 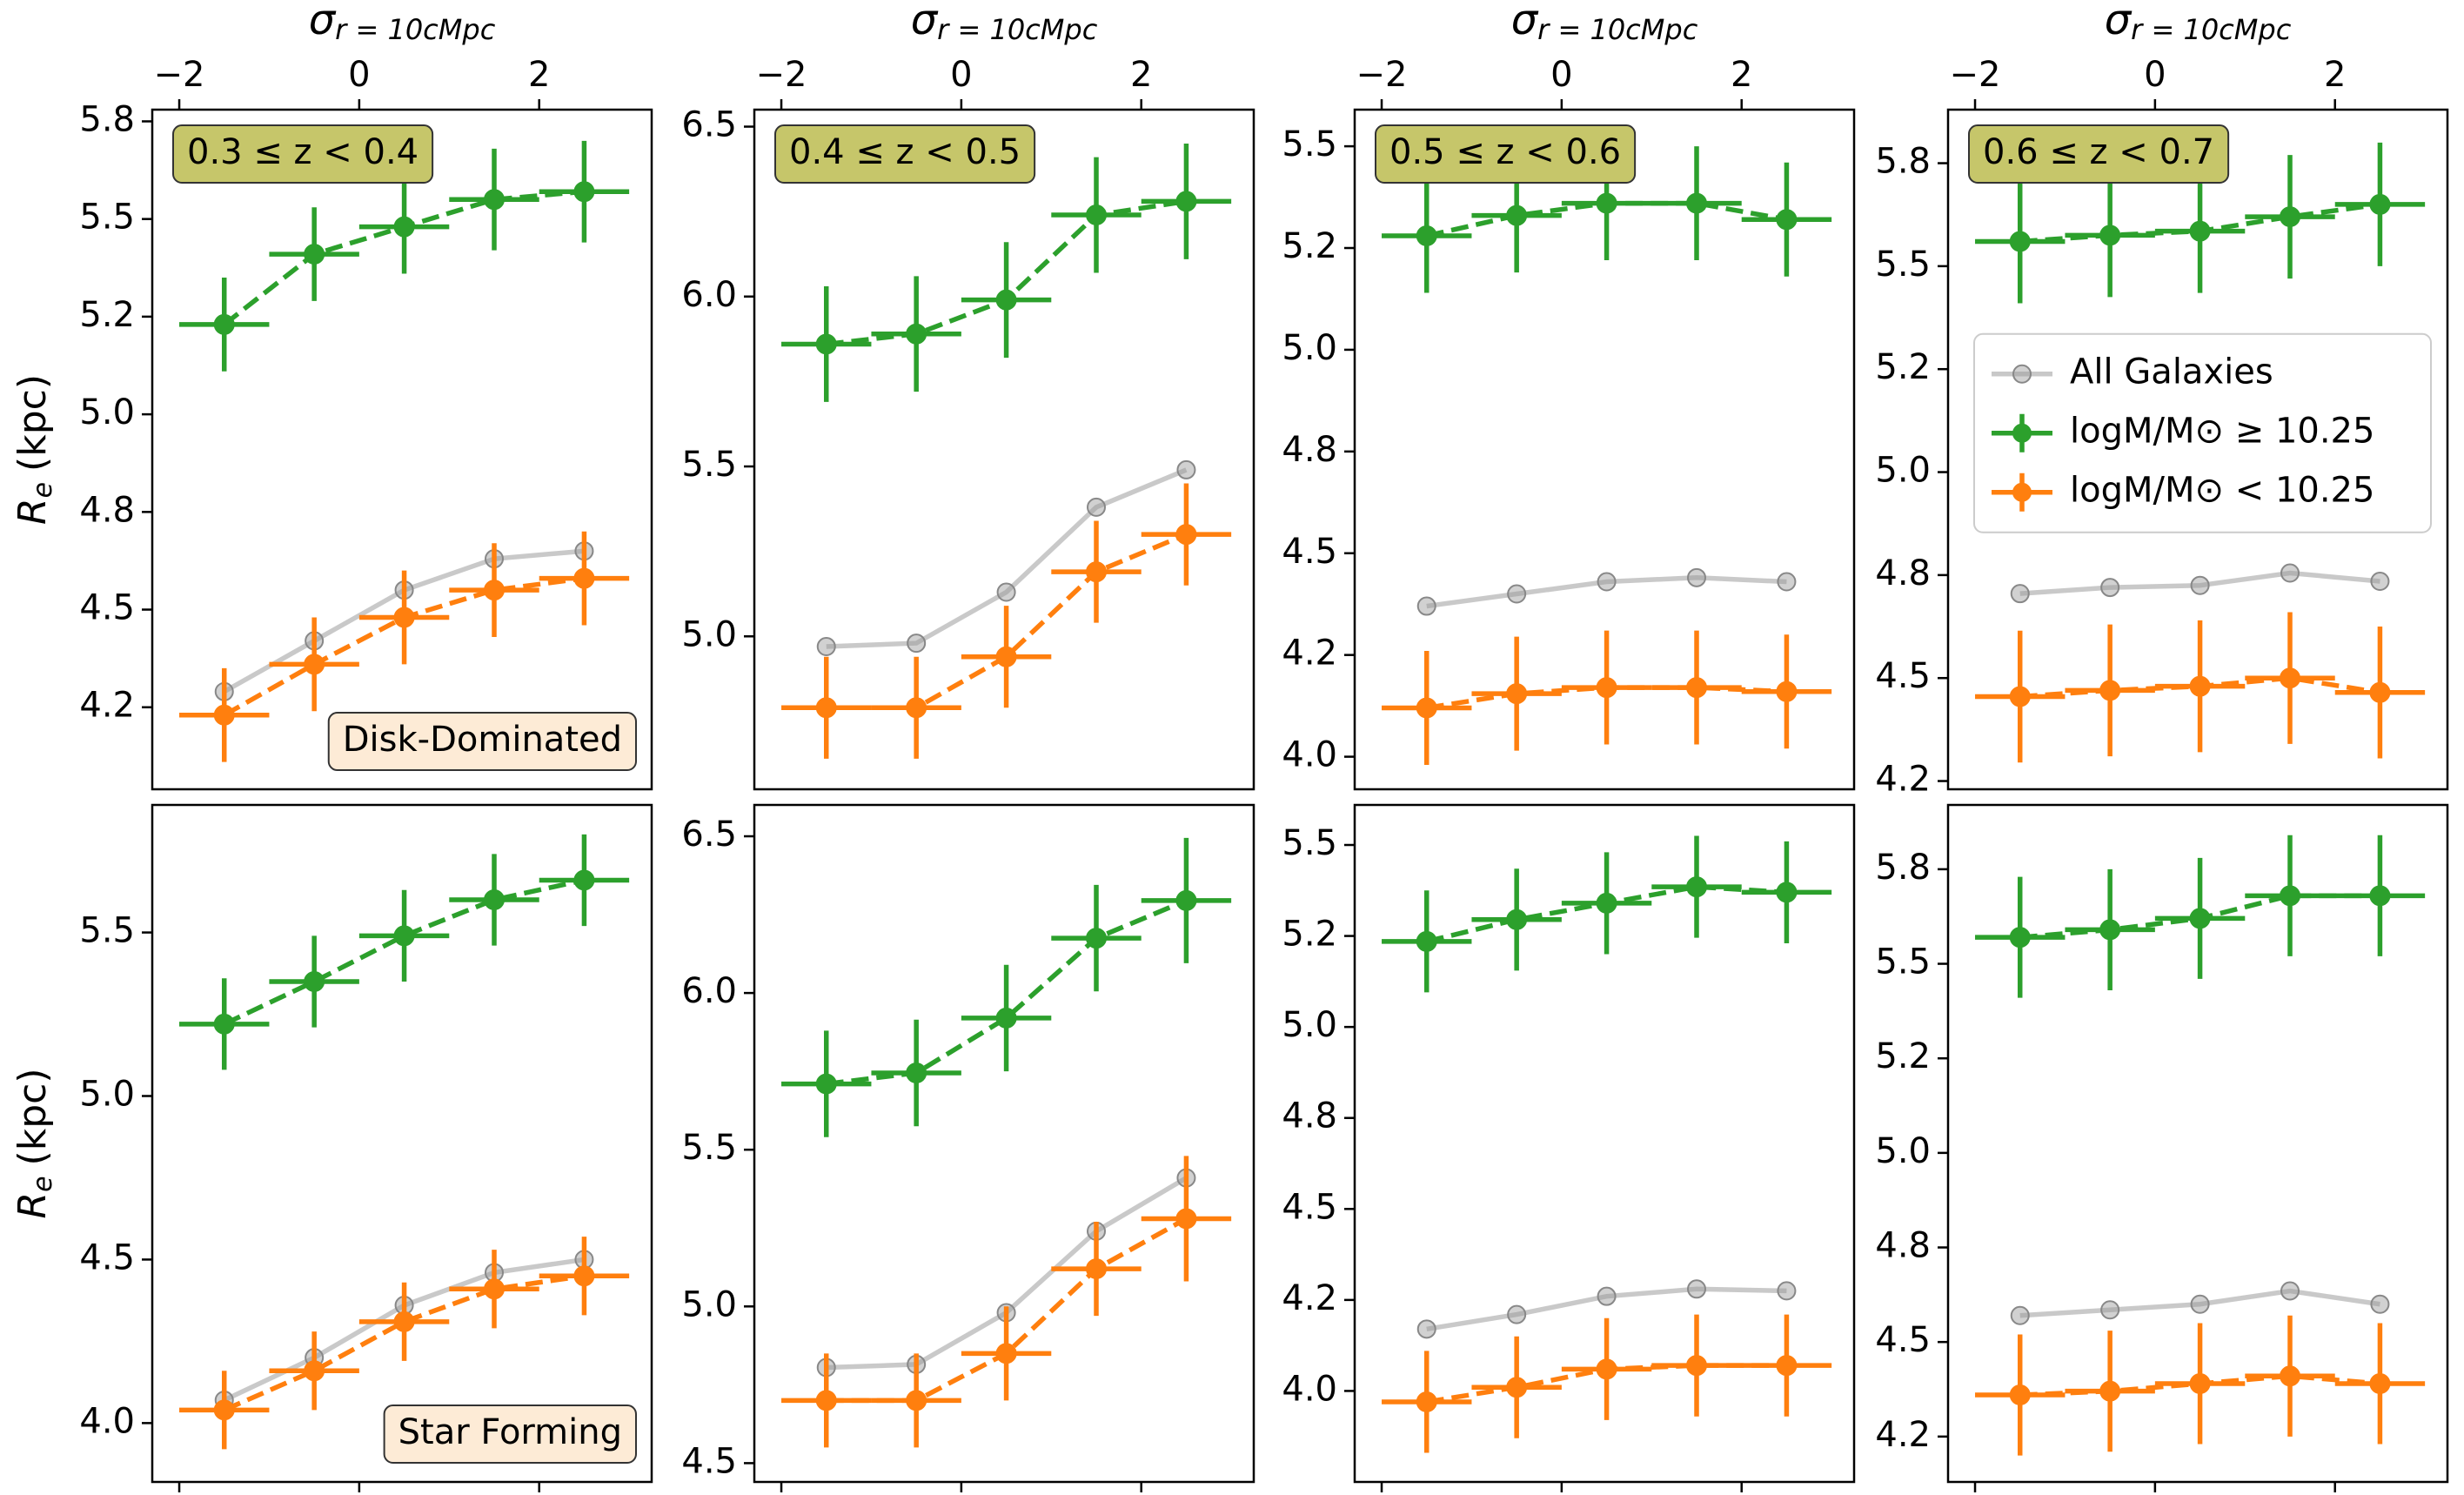 What do you see at coordinates (43, 490) in the screenshot?
I see `y-axis-subscript: e` at bounding box center [43, 490].